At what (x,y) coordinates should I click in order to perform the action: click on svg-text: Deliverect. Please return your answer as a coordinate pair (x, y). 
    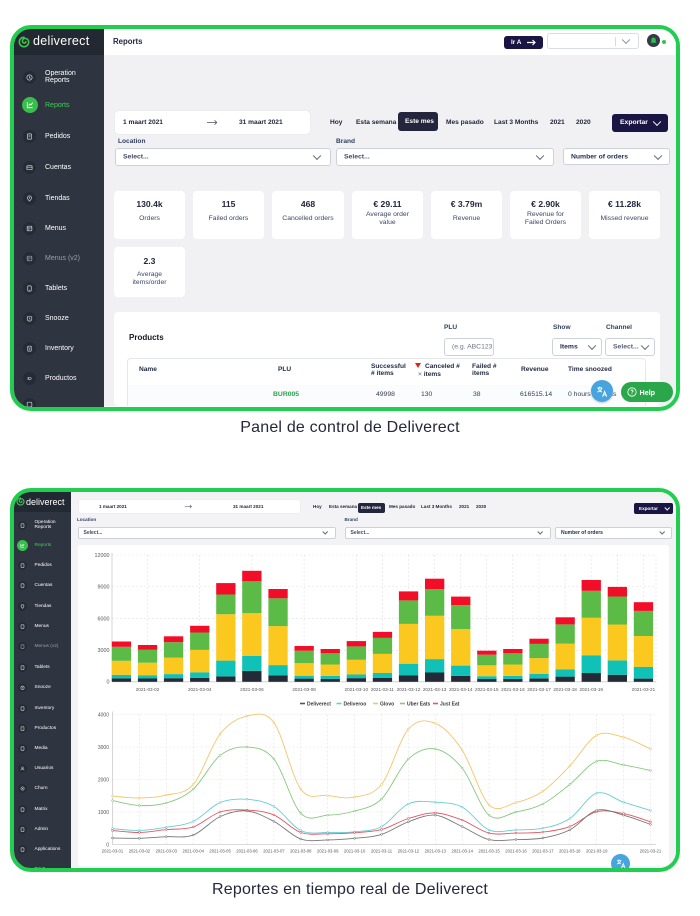
    Looking at the image, I should click on (319, 705).